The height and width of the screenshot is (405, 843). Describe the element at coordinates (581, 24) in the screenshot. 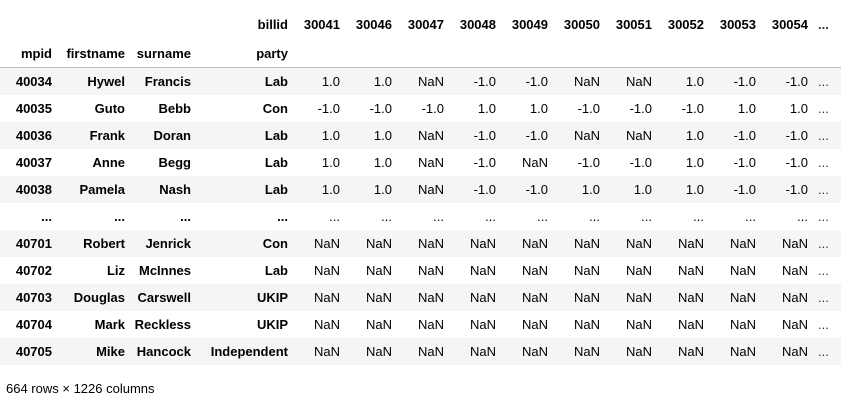

I see `column-header-30050: 30050` at that location.